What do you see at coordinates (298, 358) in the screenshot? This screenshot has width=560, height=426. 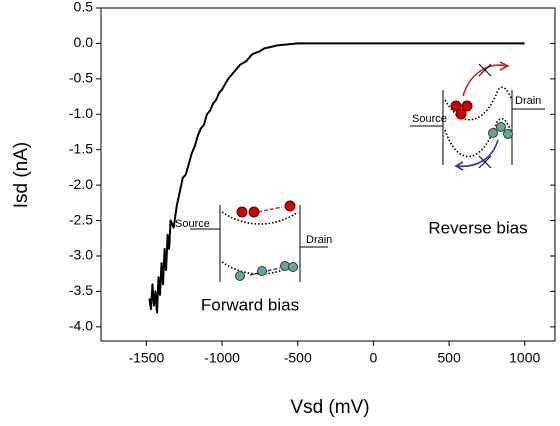 I see `x-tick-label: -500` at bounding box center [298, 358].